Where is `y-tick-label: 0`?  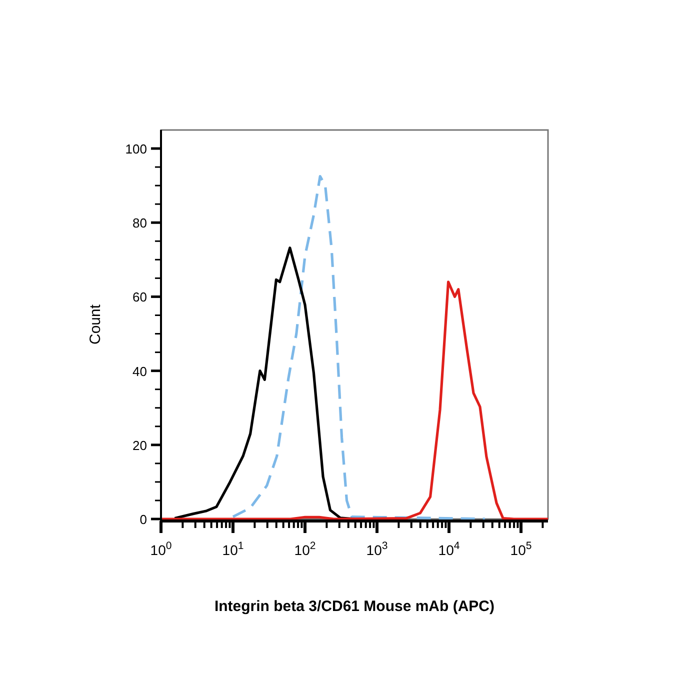
y-tick-label: 0 is located at coordinates (143, 519).